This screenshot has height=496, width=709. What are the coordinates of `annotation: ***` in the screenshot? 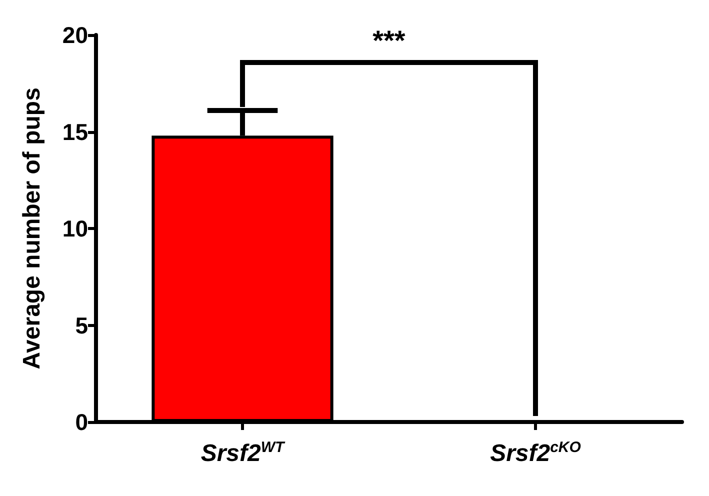 It's located at (389, 40).